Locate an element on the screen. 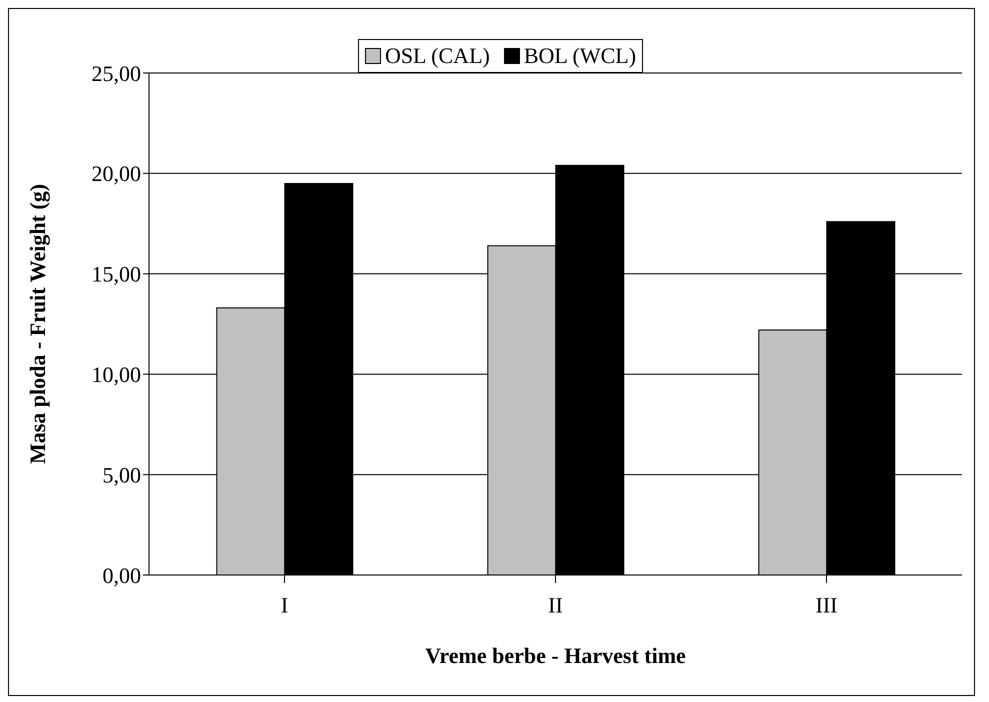  legend-label: BOL (WCL) is located at coordinates (579, 56).